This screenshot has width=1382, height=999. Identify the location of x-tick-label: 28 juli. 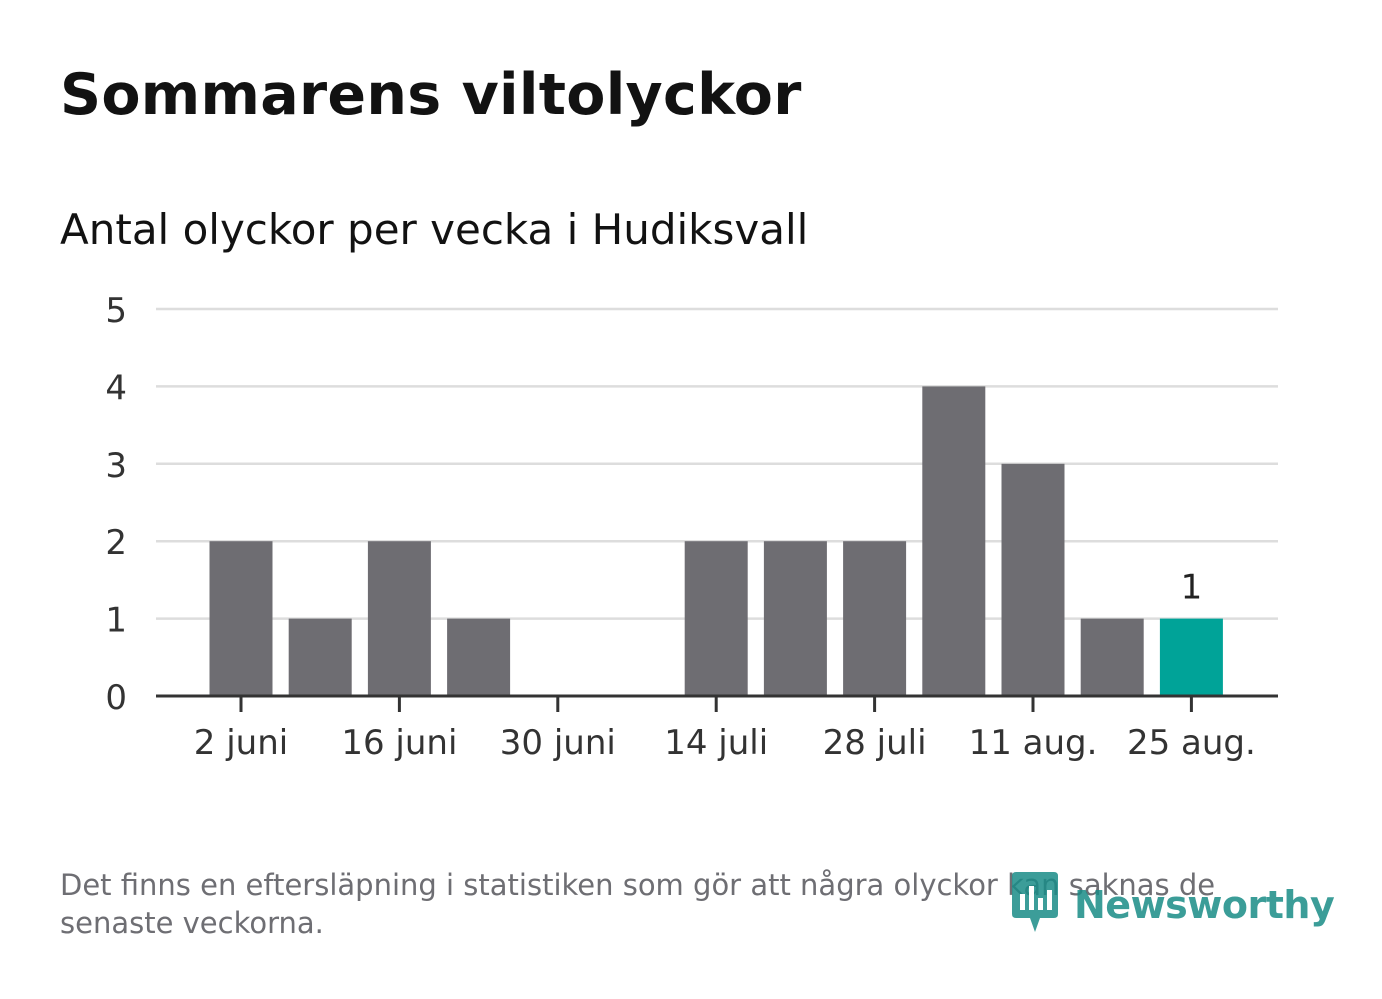
(875, 743).